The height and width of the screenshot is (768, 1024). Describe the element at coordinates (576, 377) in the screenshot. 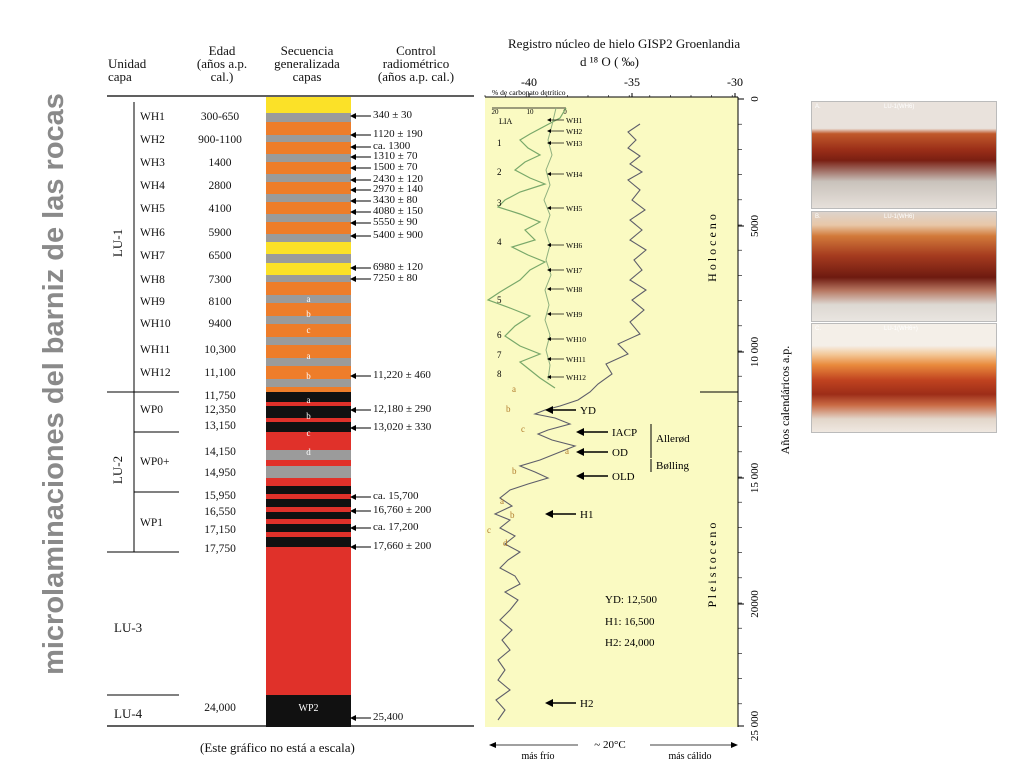

I see `wh-mark-label: WH12` at that location.